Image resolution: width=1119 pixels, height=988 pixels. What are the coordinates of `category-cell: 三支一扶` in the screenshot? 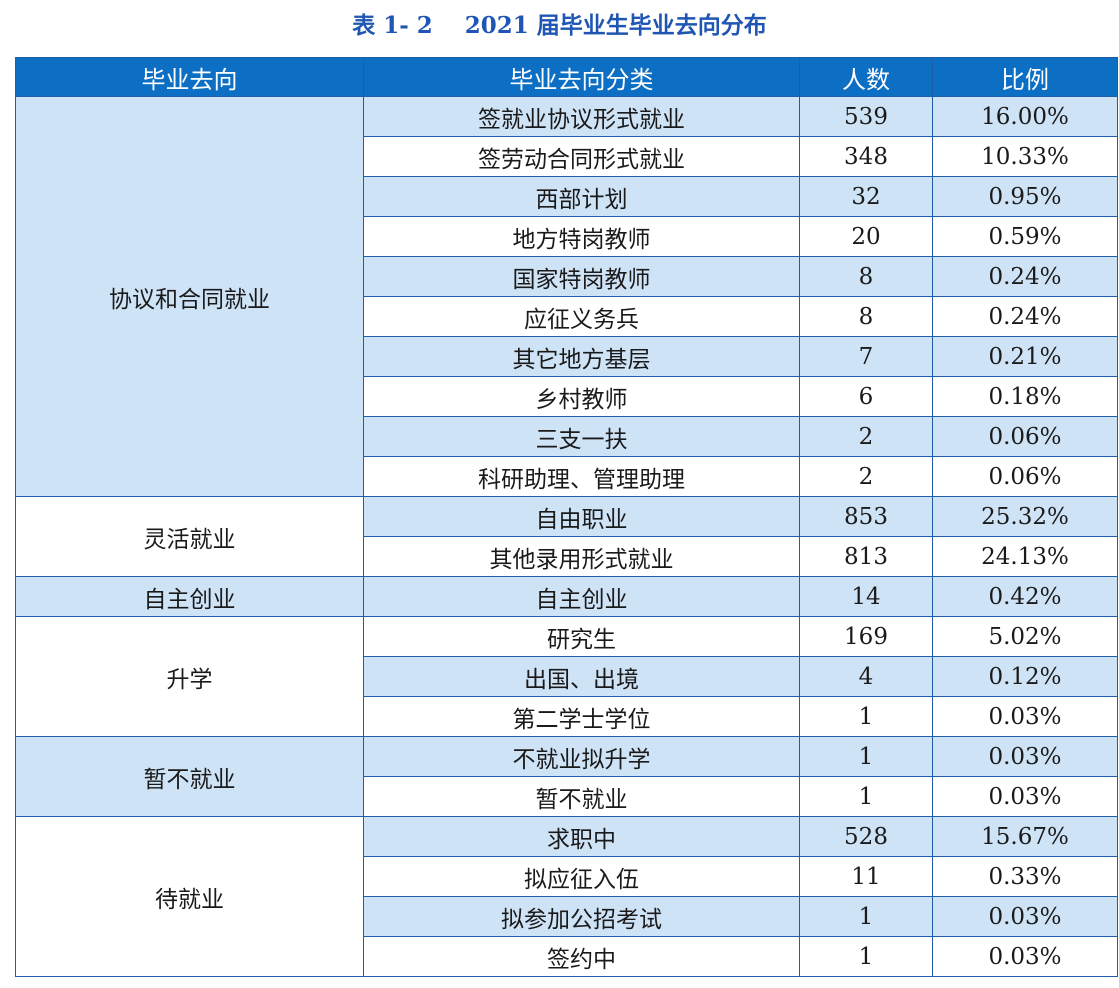 It's located at (581, 436).